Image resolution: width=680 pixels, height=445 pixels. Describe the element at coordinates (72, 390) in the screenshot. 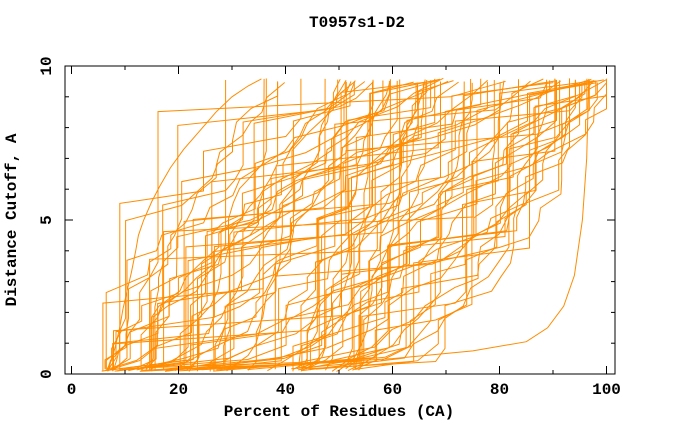

I see `x-tick-label: 0` at that location.